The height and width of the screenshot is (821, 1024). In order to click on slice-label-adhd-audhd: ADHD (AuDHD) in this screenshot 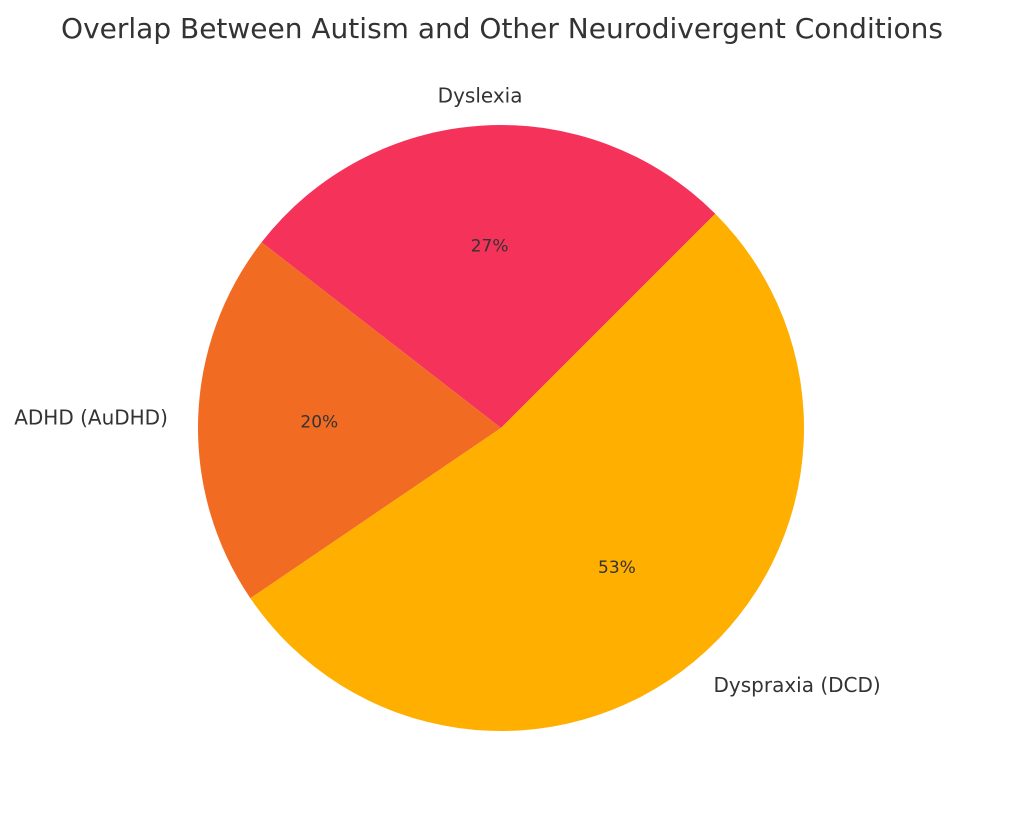, I will do `click(91, 418)`.